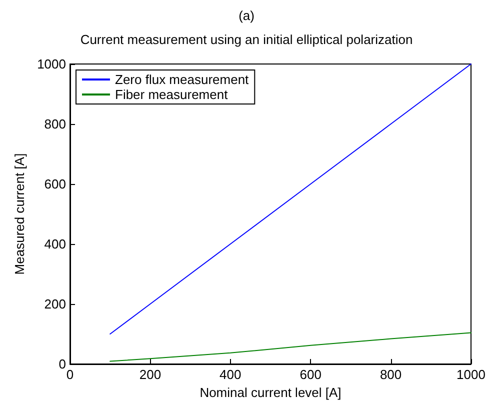  Describe the element at coordinates (271, 392) in the screenshot. I see `x-axis-title: Nominal current level [A]` at that location.